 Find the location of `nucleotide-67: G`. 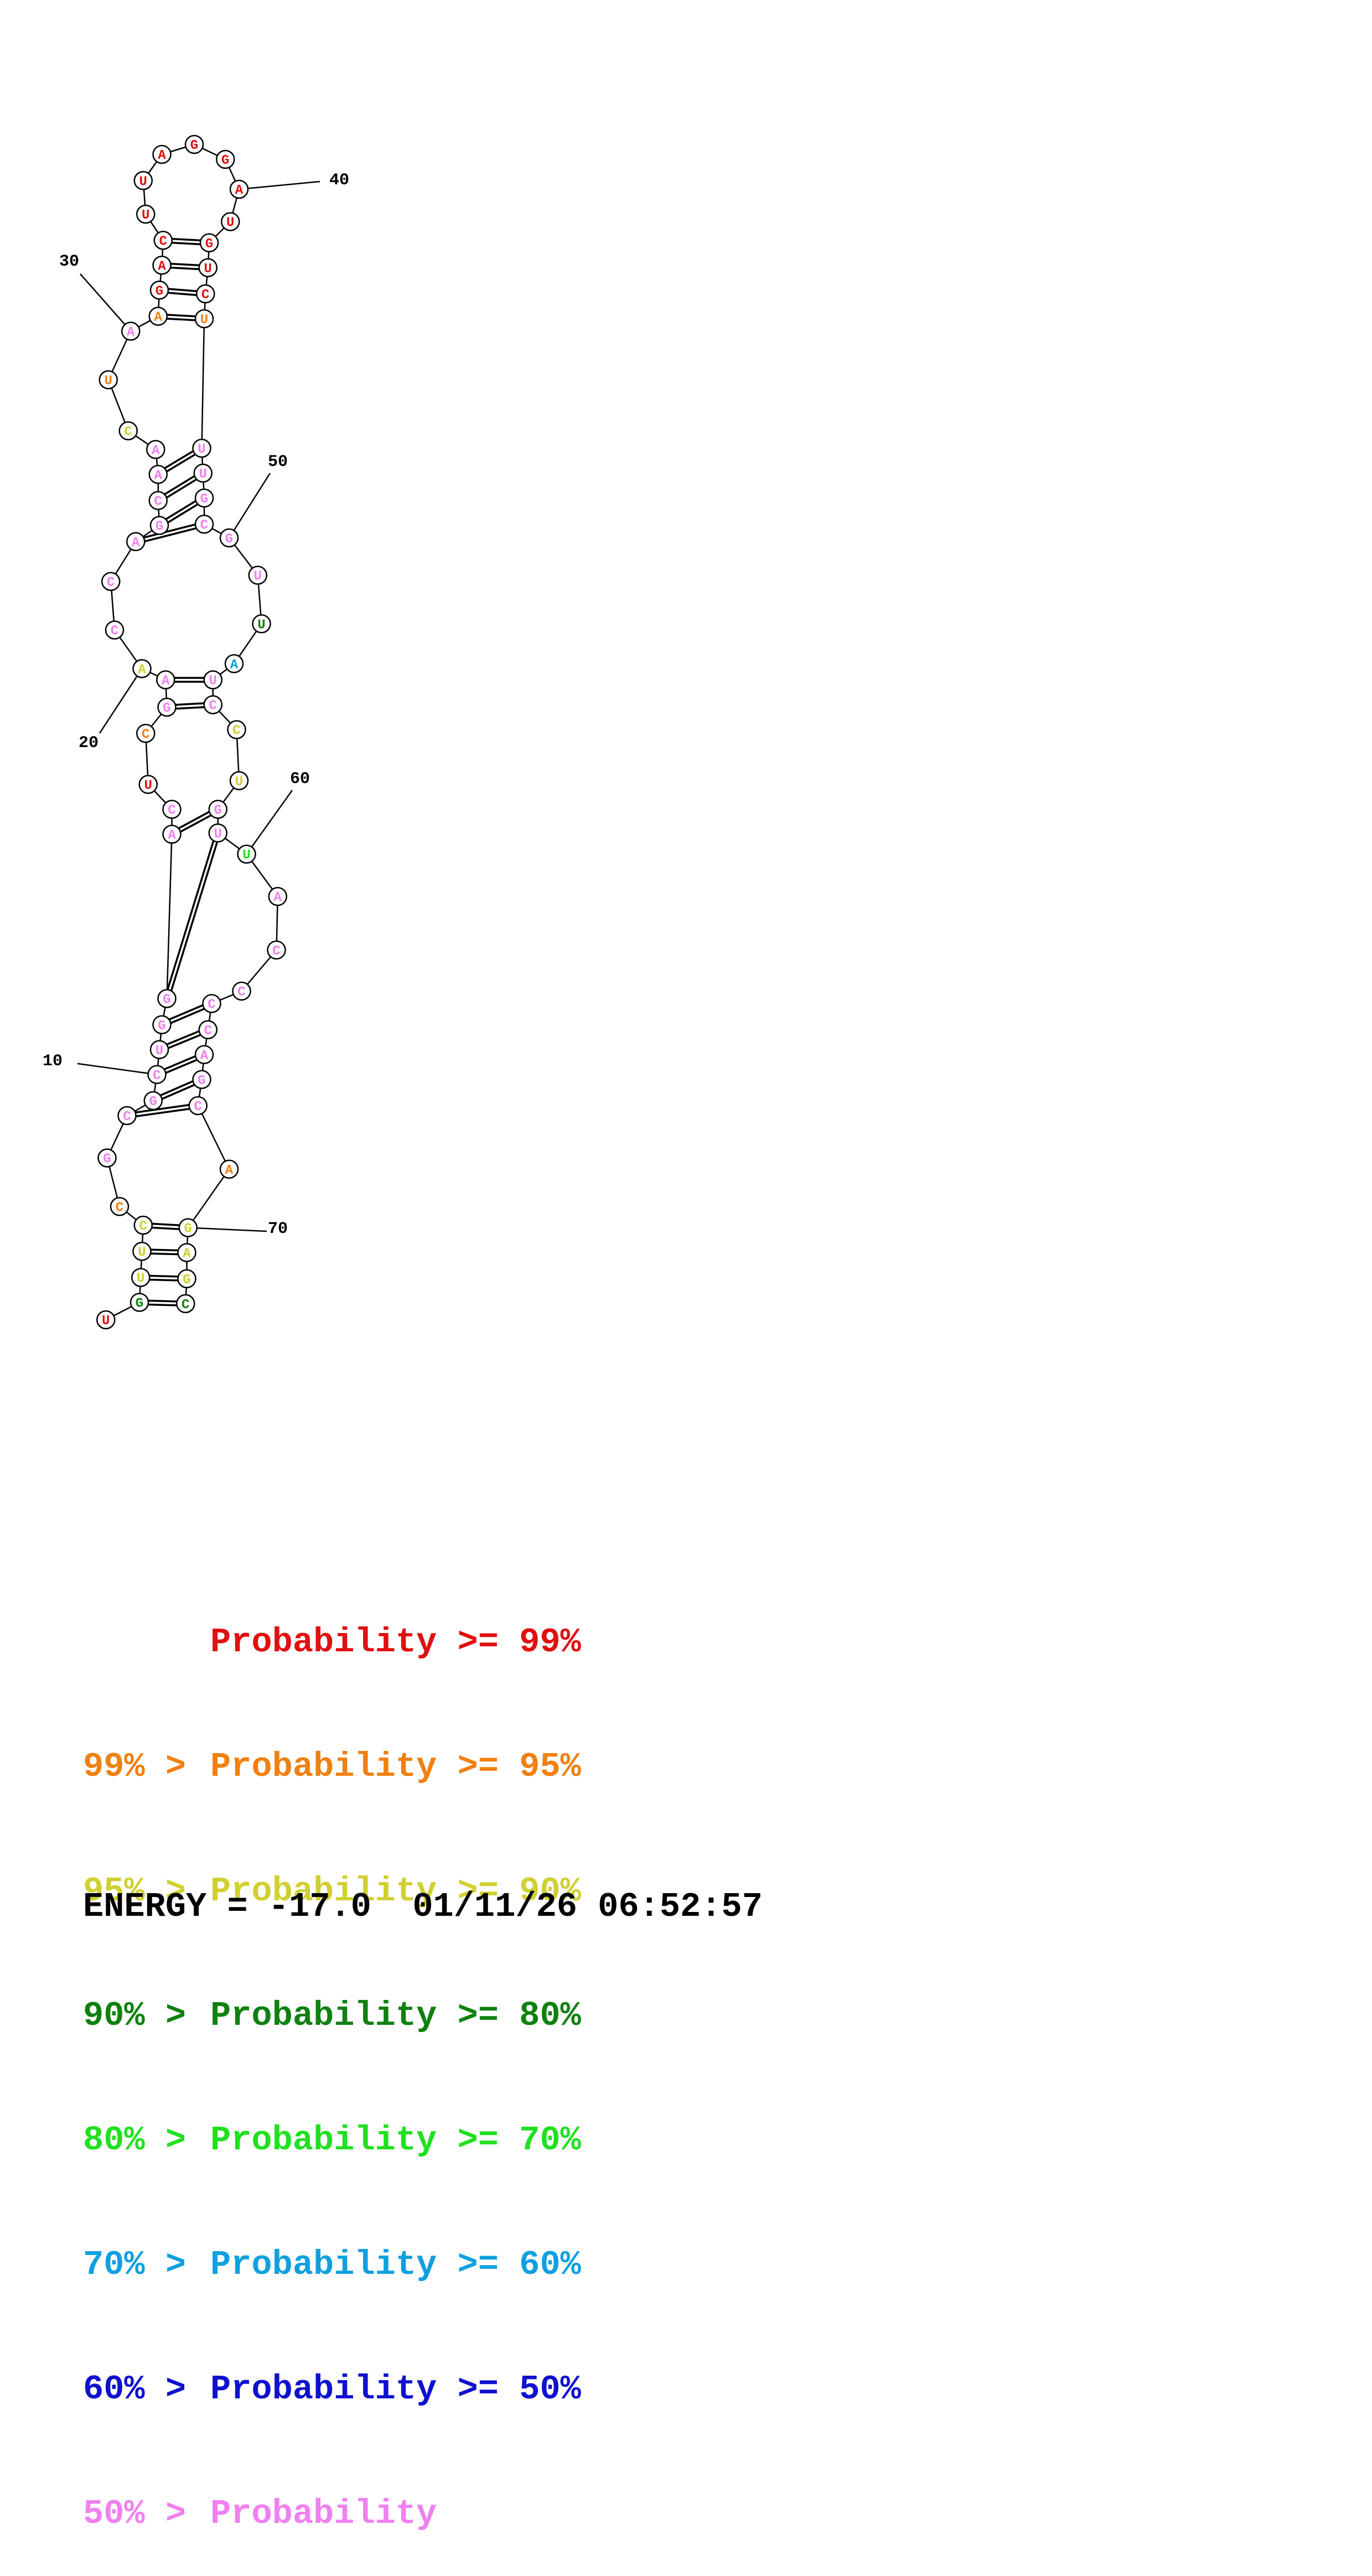

nucleotide-67: G is located at coordinates (201, 1079).